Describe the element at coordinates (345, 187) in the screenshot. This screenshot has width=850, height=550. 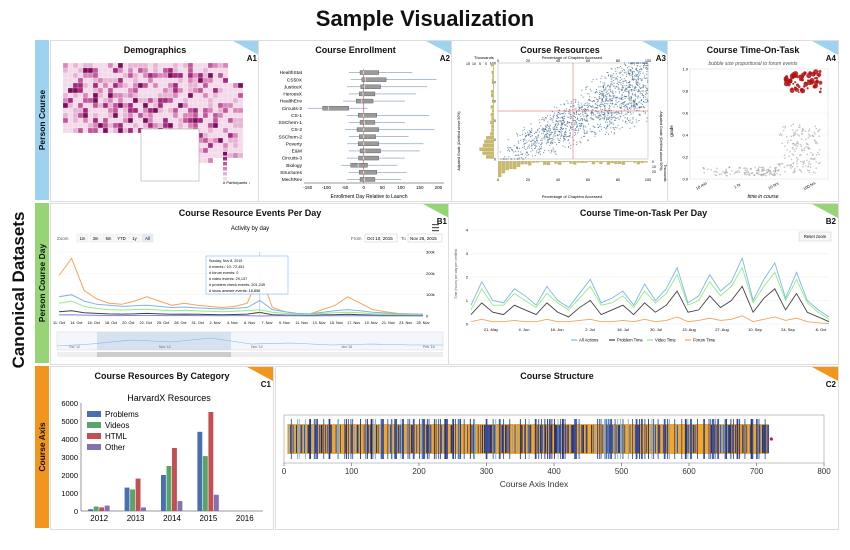
I see `x-tick-label: -50` at that location.